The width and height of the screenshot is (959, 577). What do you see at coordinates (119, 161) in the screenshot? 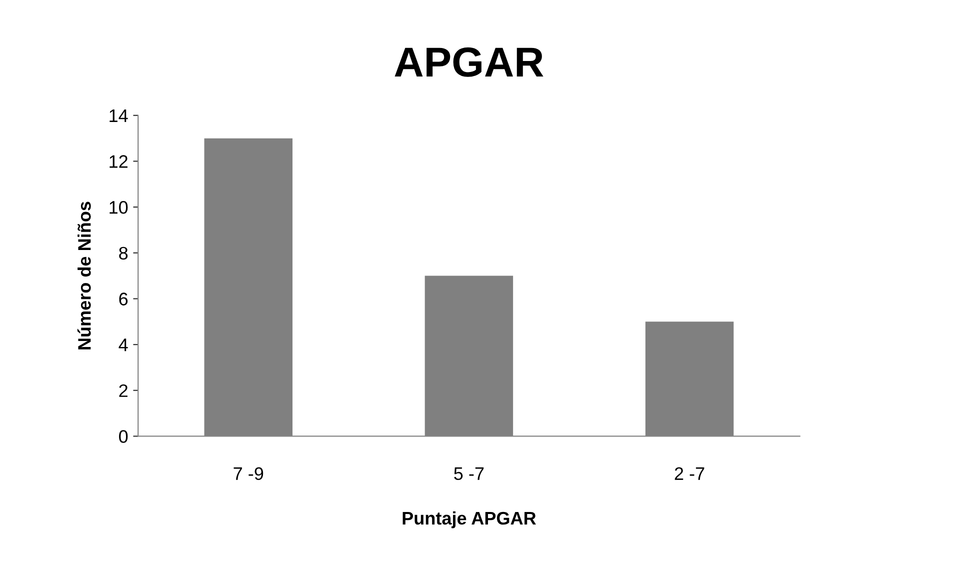
I see `y-tick-label: 12` at bounding box center [119, 161].